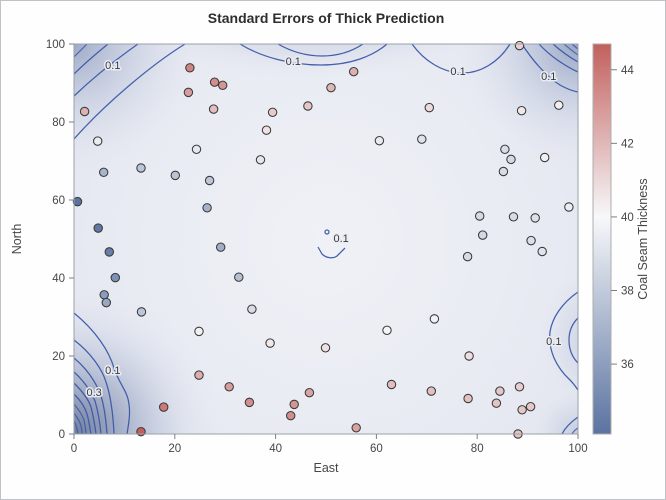 This screenshot has width=666, height=500. What do you see at coordinates (74, 449) in the screenshot?
I see `x-tick-label: 0` at bounding box center [74, 449].